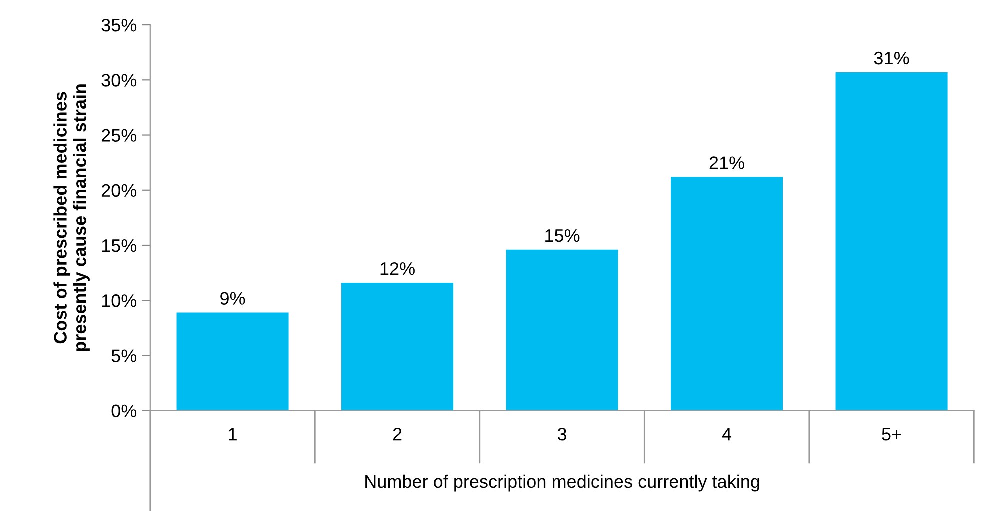 The height and width of the screenshot is (511, 983). What do you see at coordinates (233, 434) in the screenshot?
I see `x-tick-label: 1` at bounding box center [233, 434].